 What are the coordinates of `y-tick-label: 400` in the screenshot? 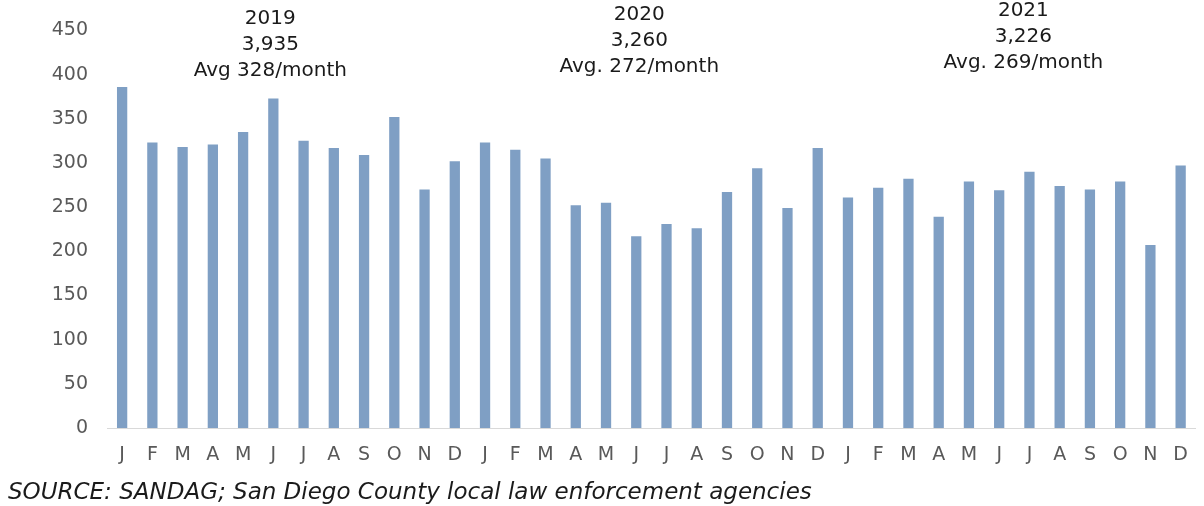 It's located at (69, 72).